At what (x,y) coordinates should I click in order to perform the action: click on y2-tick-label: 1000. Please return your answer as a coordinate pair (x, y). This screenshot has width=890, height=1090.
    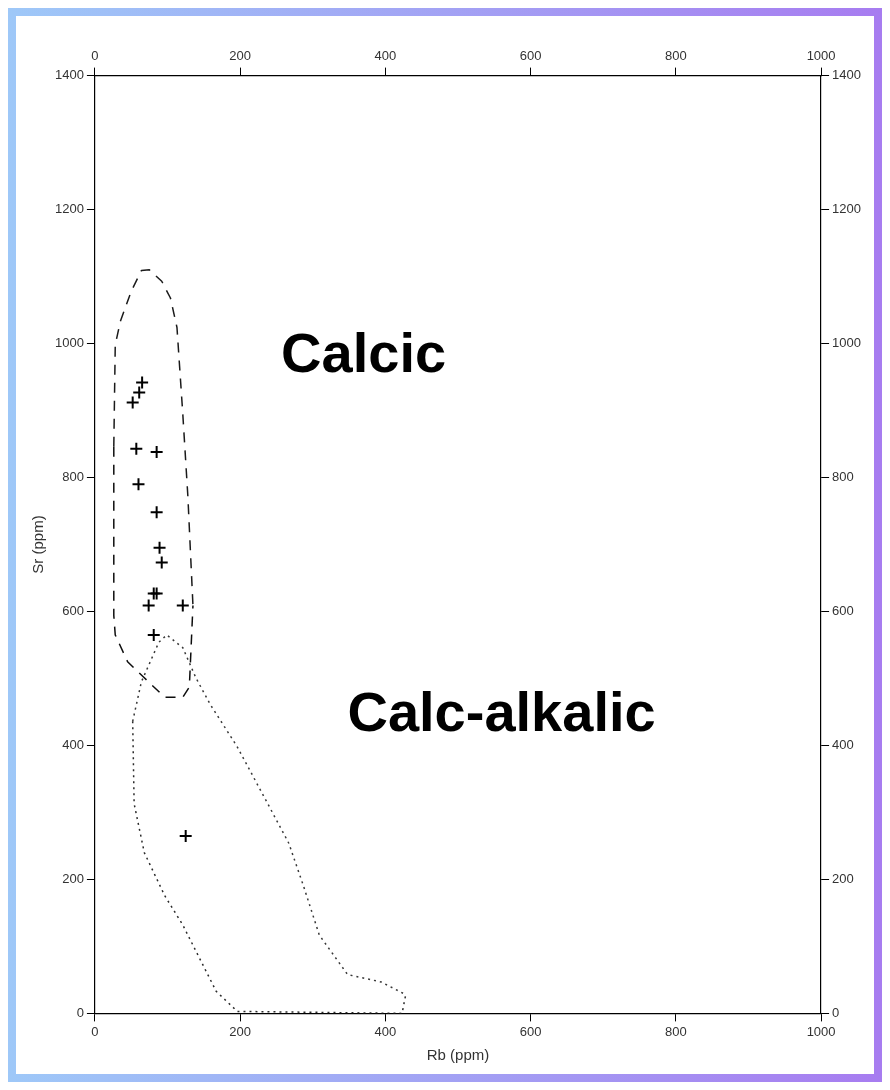
    Looking at the image, I should click on (846, 343).